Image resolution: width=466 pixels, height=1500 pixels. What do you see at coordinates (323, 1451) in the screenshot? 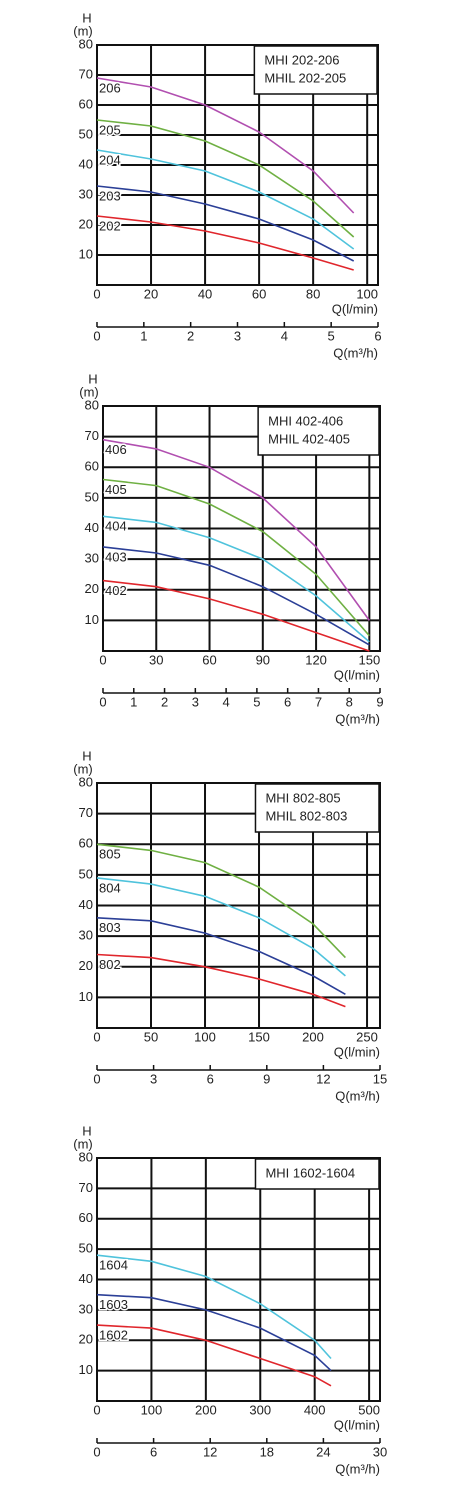
I see `x2-tick-label: 24` at bounding box center [323, 1451].